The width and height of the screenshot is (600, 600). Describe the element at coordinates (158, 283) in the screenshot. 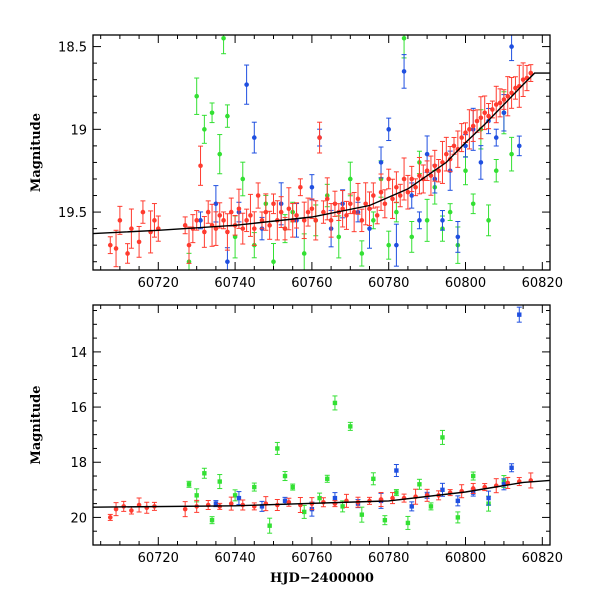

I see `x-tick-label: 60720` at that location.